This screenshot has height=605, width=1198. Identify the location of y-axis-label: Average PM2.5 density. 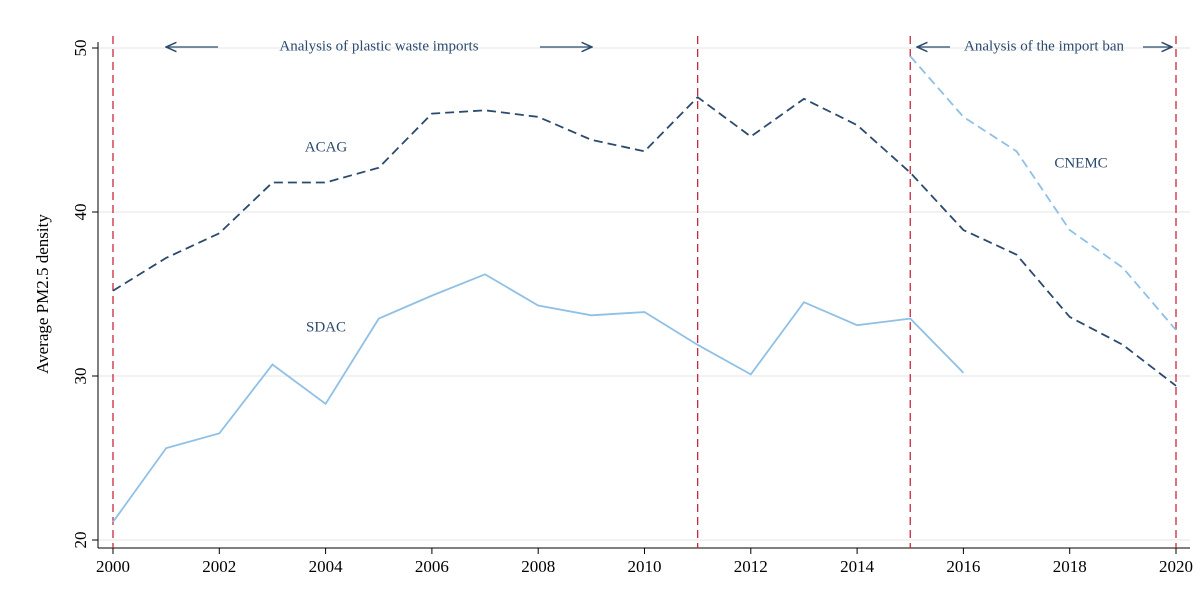
(42, 294).